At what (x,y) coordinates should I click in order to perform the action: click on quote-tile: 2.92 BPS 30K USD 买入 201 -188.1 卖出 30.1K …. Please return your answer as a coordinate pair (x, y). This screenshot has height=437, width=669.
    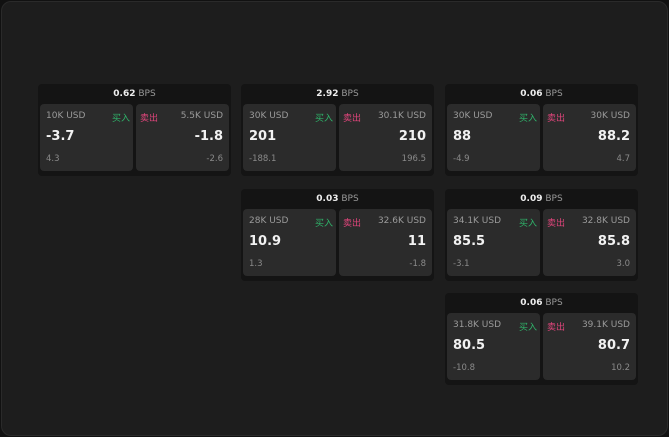
    Looking at the image, I should click on (337, 130).